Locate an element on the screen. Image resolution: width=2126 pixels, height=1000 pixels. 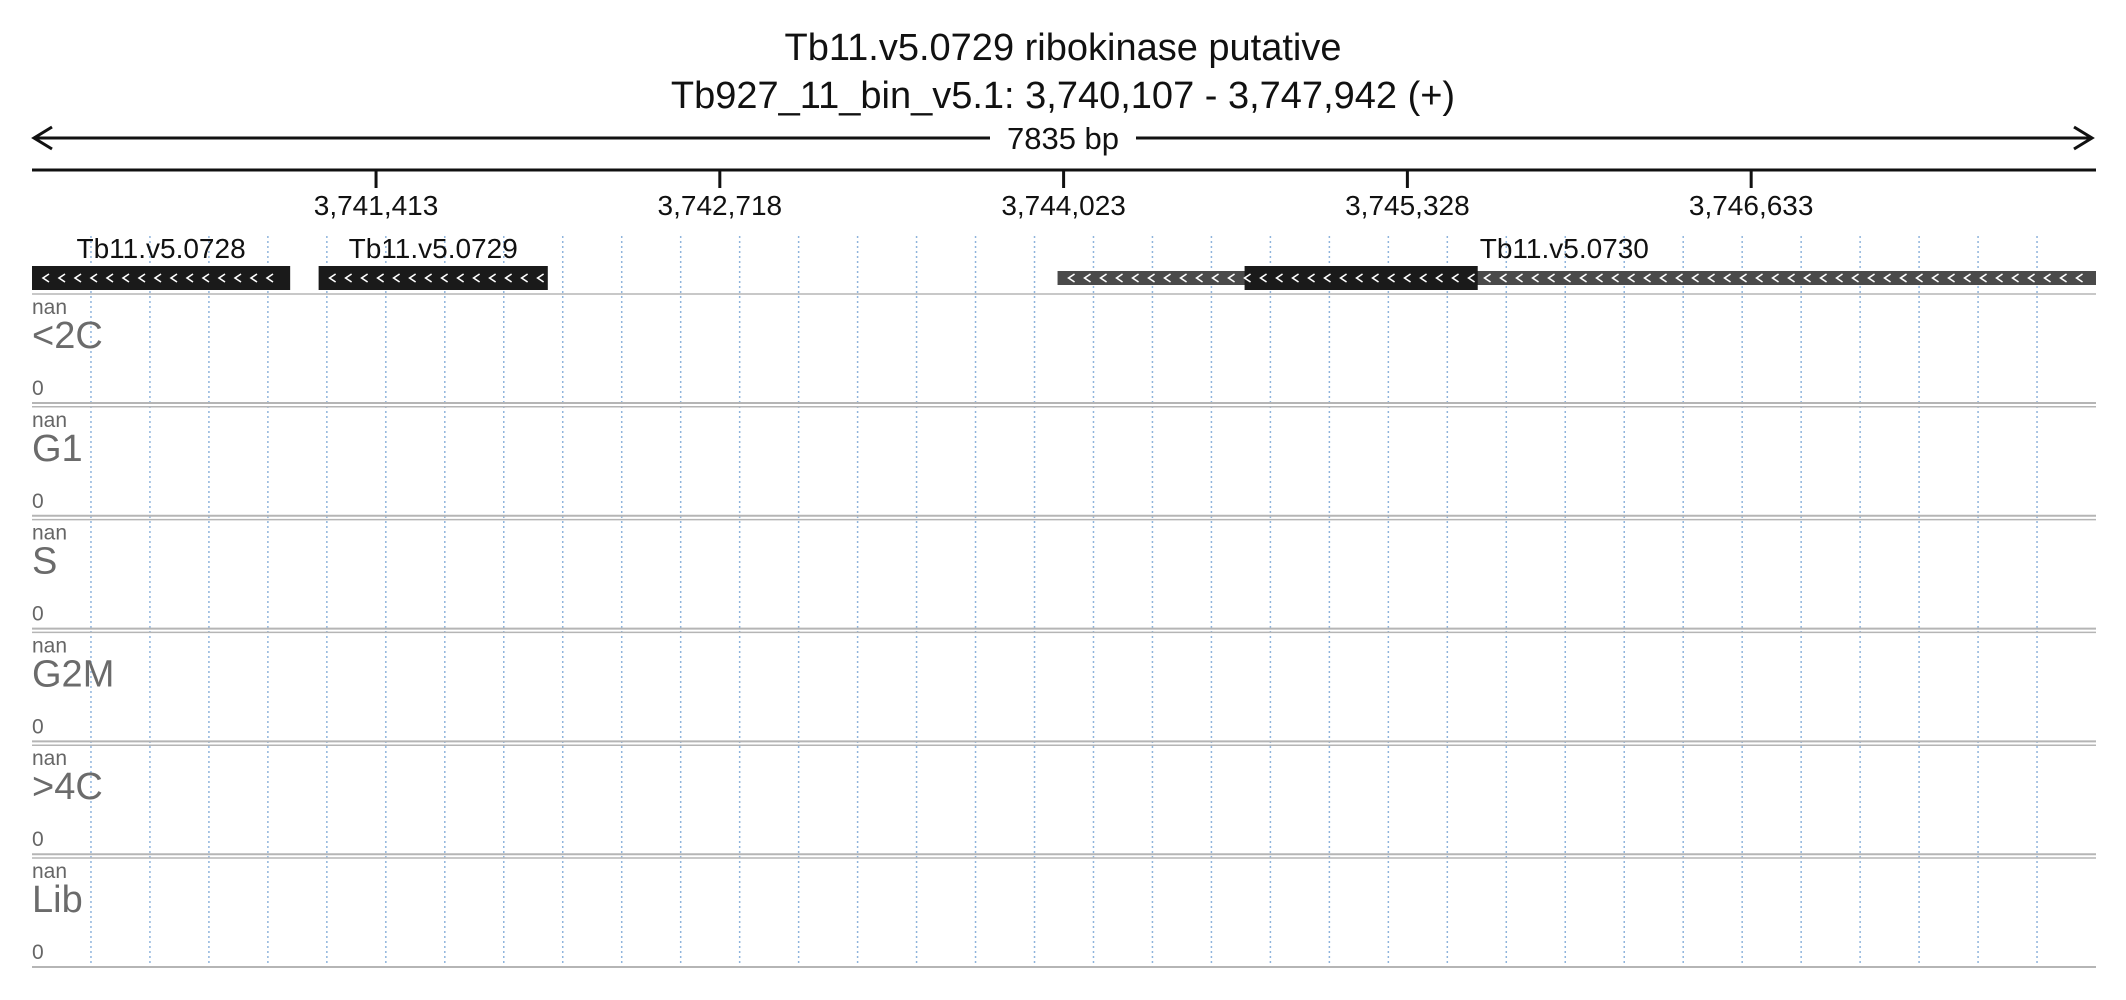
span-length-label: 7835 bp is located at coordinates (1063, 138).